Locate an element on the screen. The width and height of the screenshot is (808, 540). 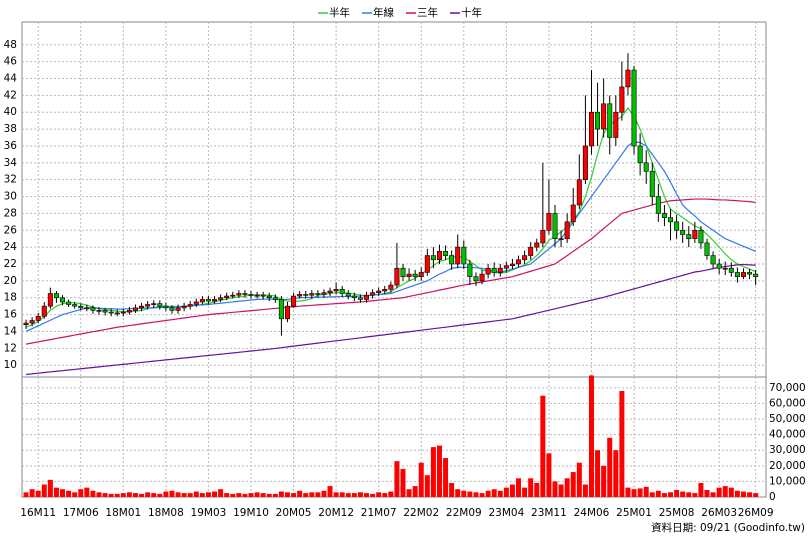
y-tick-label: 34 is located at coordinates (11, 163).